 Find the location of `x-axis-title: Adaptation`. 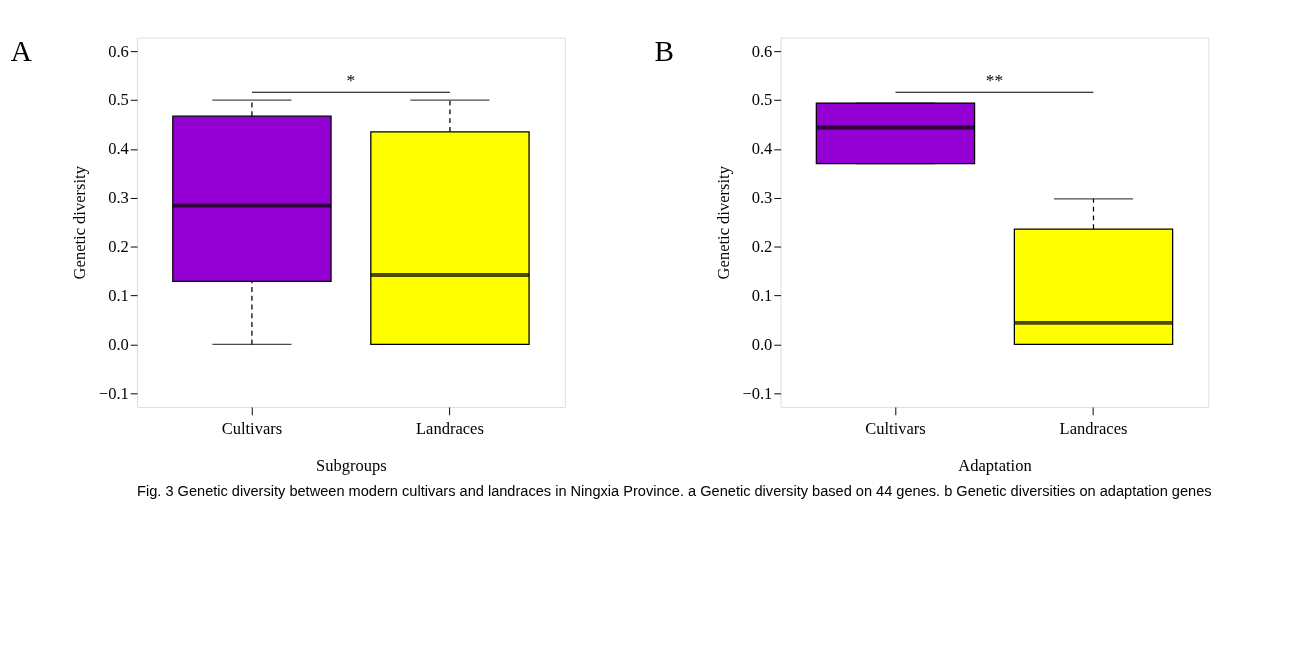

x-axis-title: Adaptation is located at coordinates (995, 465).